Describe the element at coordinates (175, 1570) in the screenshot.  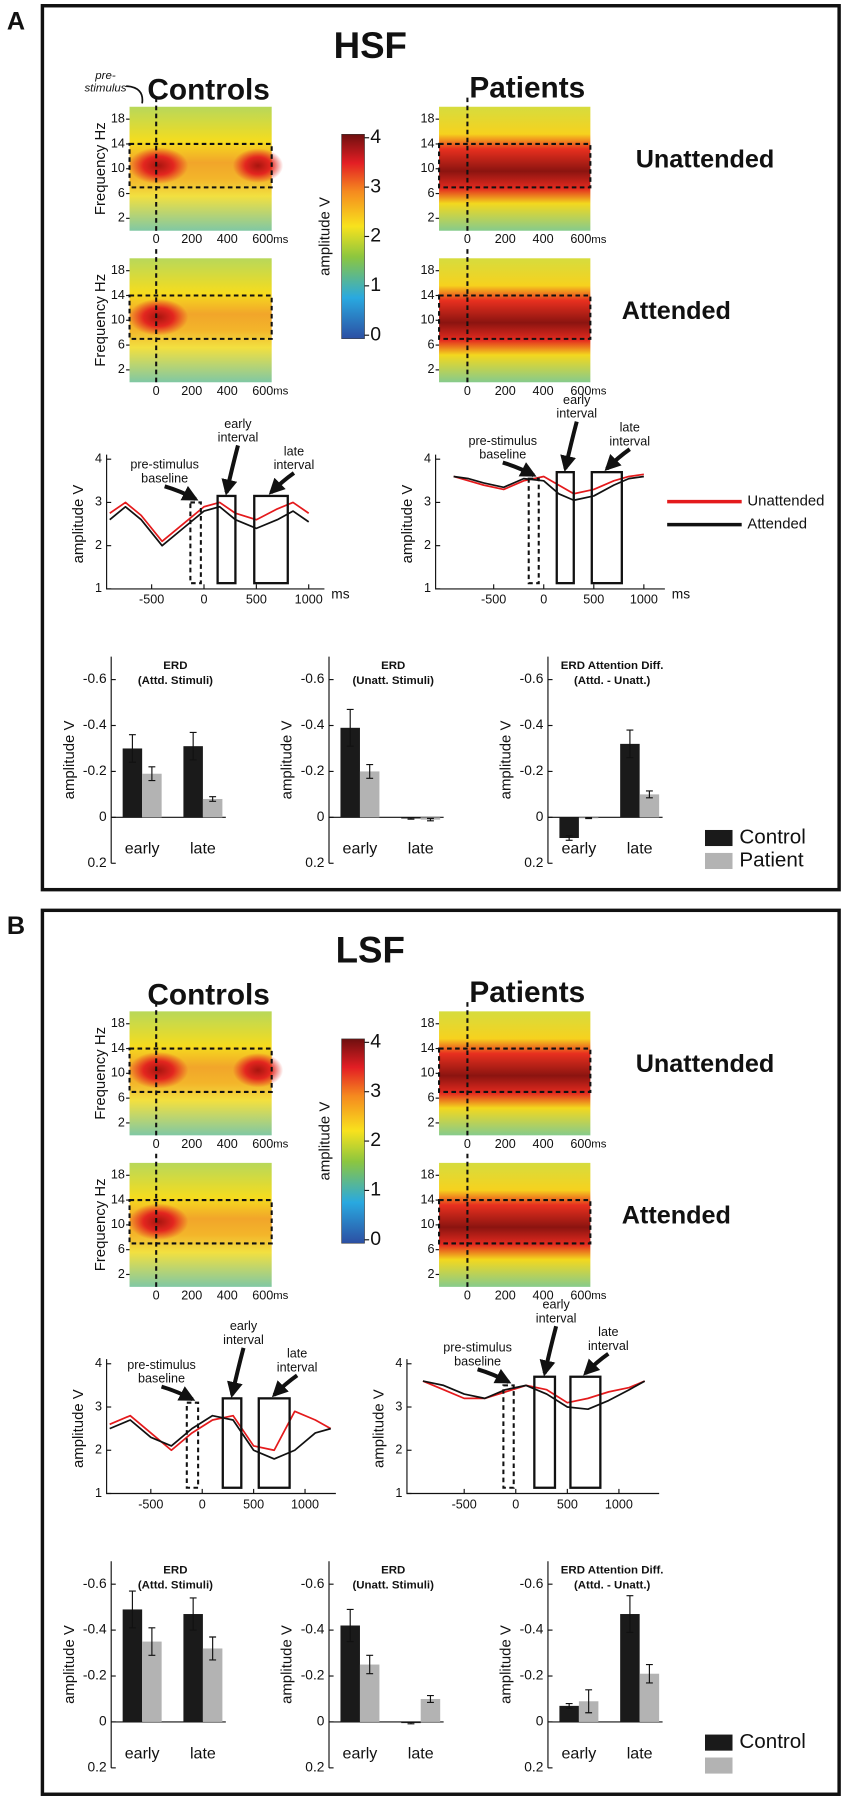
I see `chart-title: ERD` at that location.